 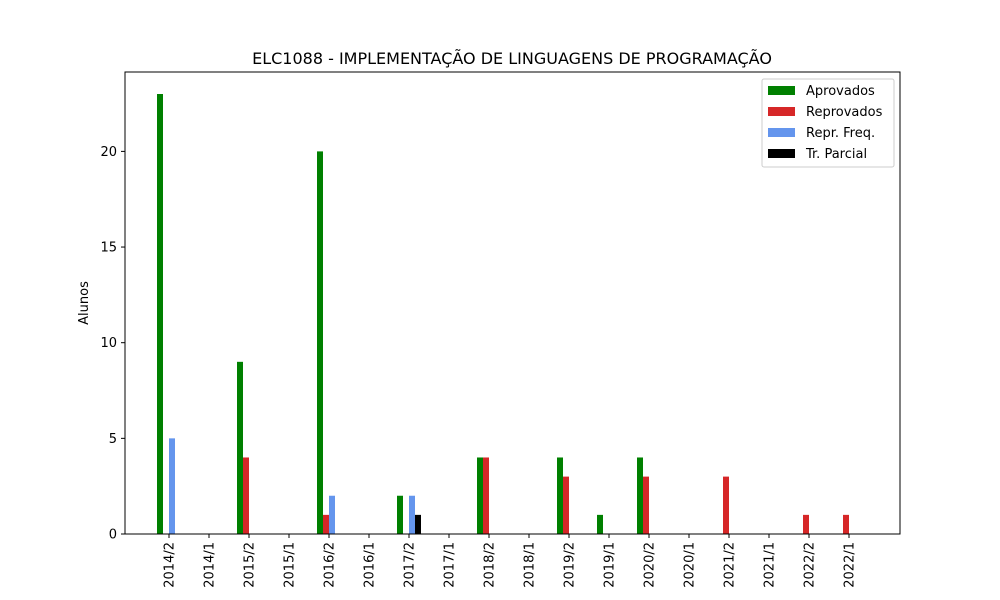 I want to click on x-tick-label-2016-2: 2016/2, so click(x=330, y=565).